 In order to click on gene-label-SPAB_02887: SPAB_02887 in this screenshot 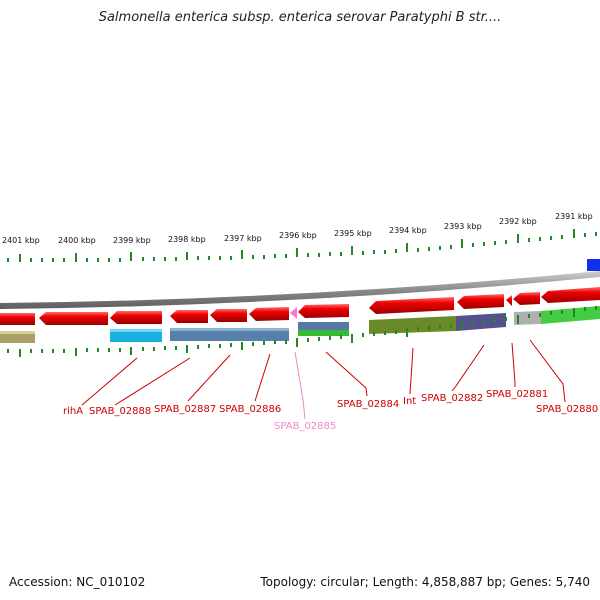, I will do `click(185, 409)`.